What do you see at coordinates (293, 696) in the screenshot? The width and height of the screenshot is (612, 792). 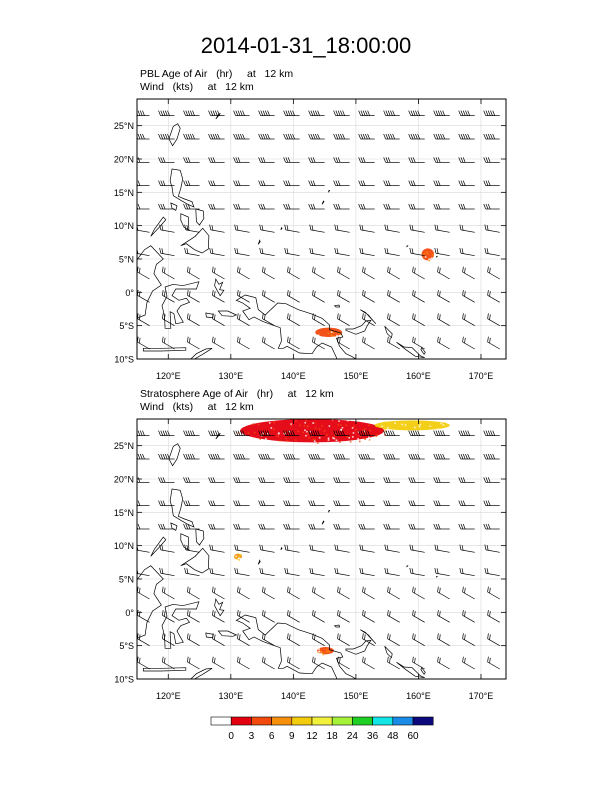 I see `strat-xtick-label-2: 140°E` at bounding box center [293, 696].